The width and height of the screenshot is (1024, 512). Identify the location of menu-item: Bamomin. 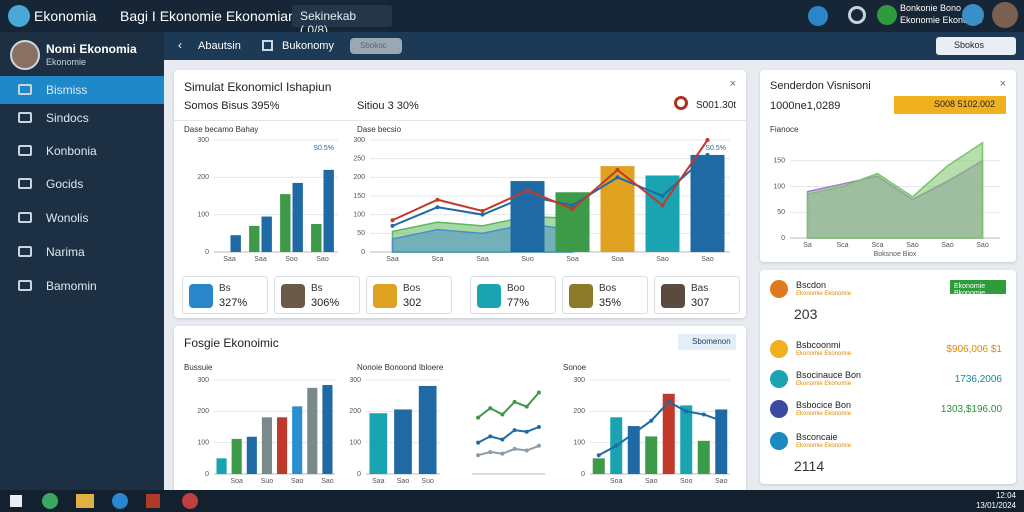
(82, 286).